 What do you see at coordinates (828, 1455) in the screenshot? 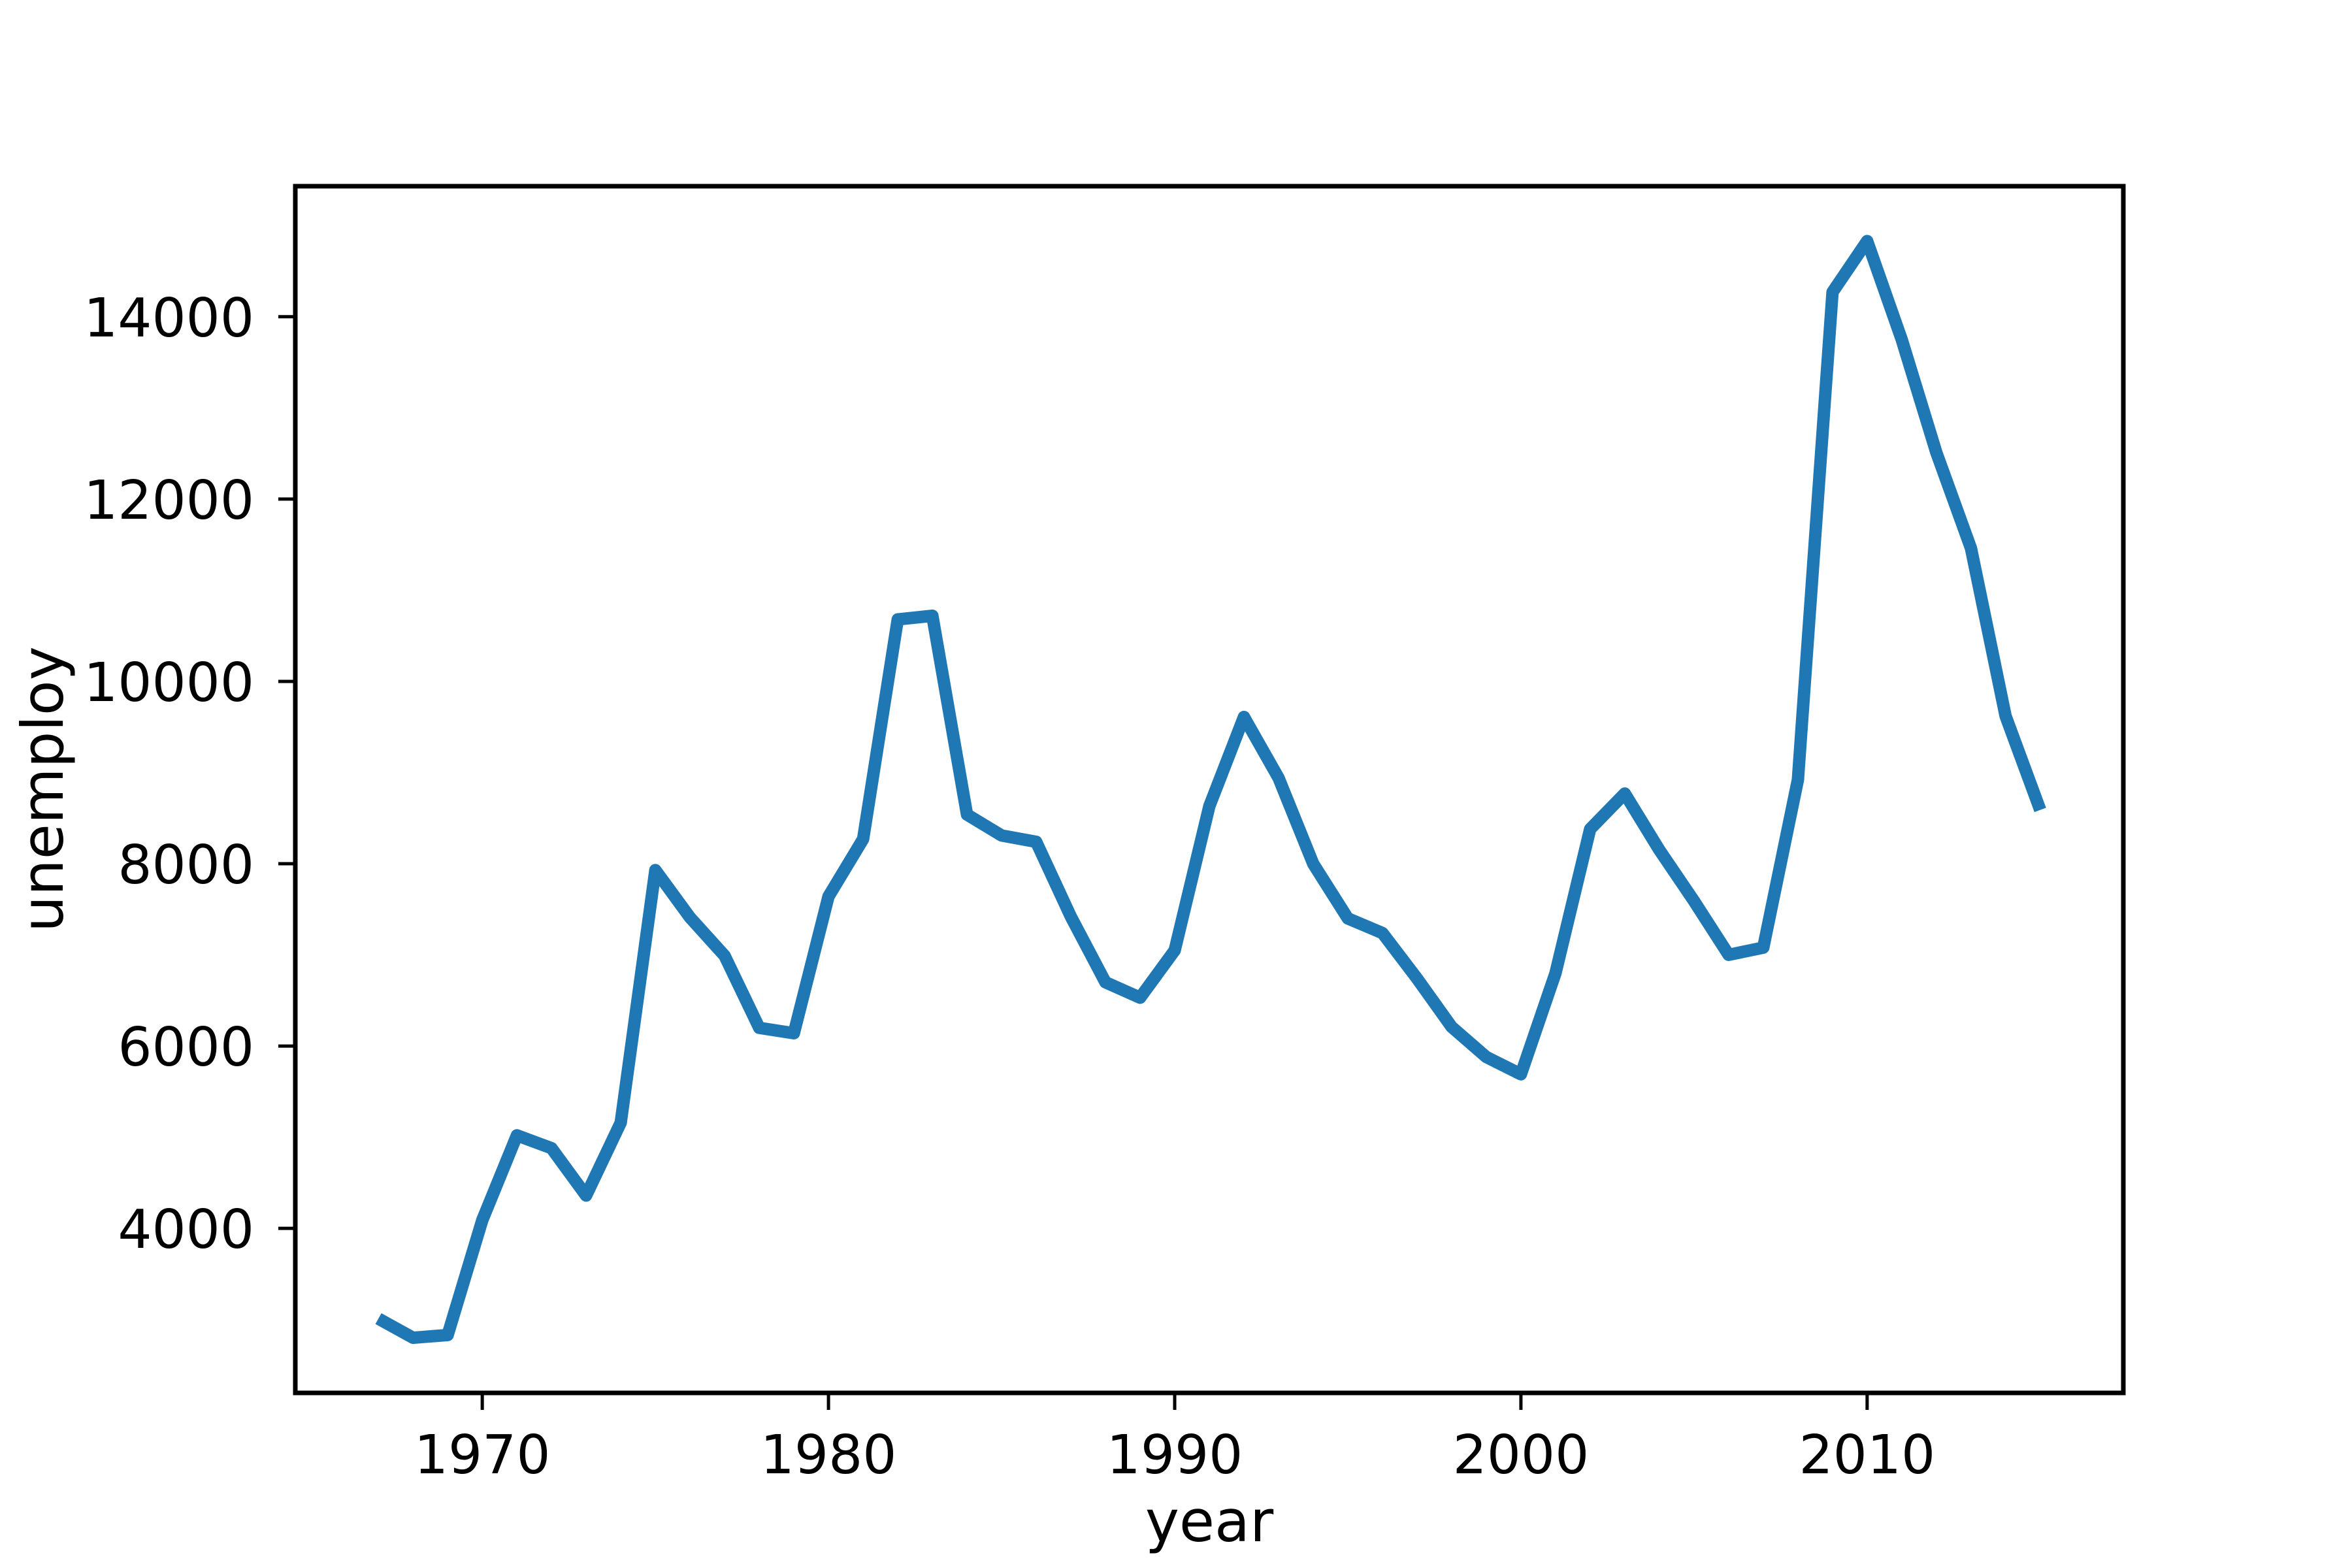
I see `x-tick-label: 1980` at bounding box center [828, 1455].